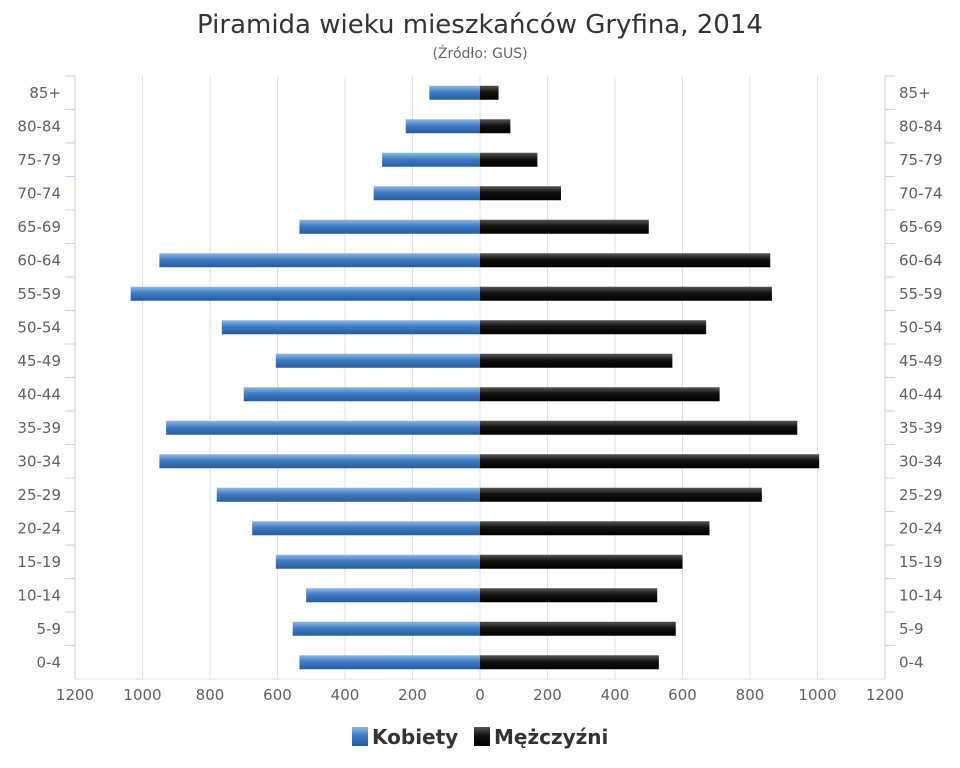  Describe the element at coordinates (39, 394) in the screenshot. I see `y-tick-label-left: 40-44` at that location.